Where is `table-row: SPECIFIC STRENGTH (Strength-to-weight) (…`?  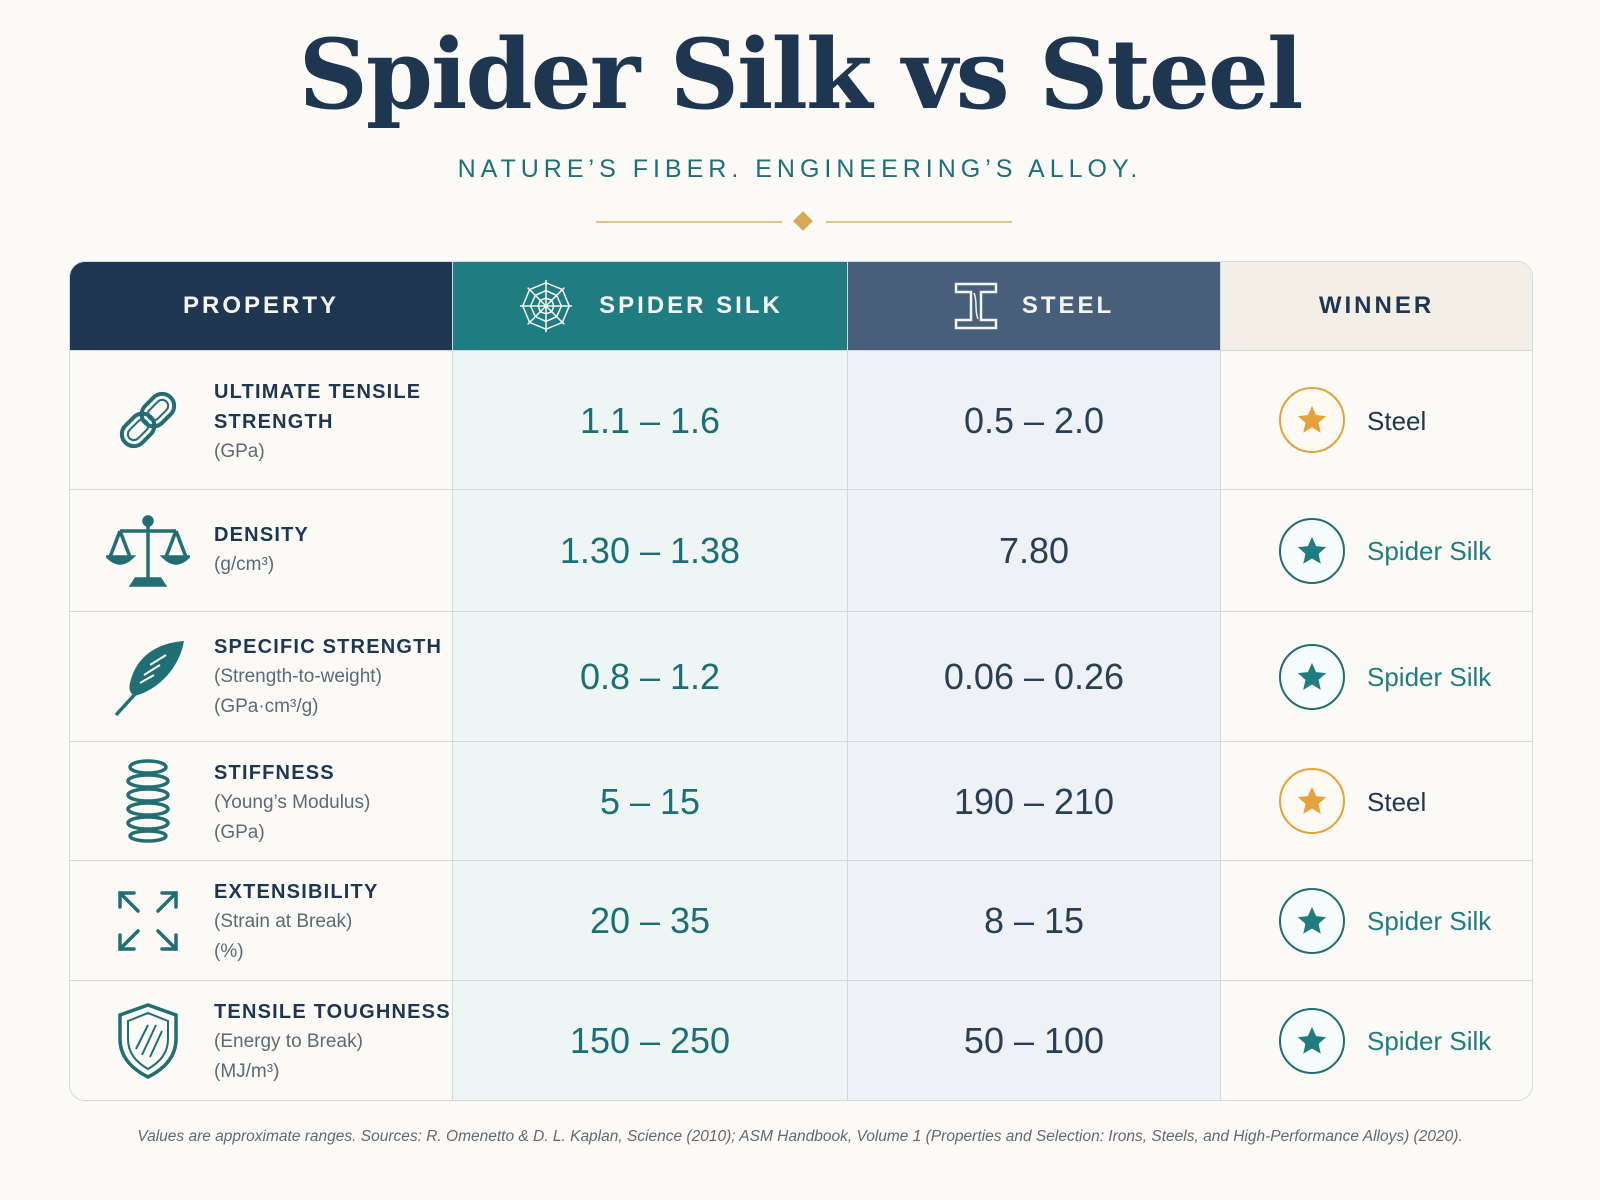 table-row: SPECIFIC STRENGTH (Strength-to-weight) (… is located at coordinates (801, 676).